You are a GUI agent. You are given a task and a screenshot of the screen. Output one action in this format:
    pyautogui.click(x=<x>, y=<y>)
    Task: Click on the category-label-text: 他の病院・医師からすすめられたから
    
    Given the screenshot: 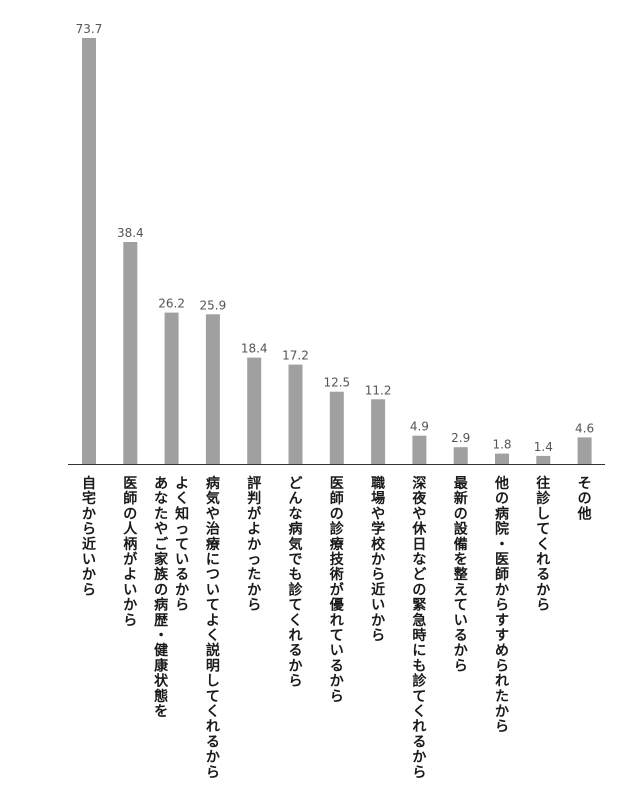 What is the action you would take?
    pyautogui.click(x=501, y=605)
    